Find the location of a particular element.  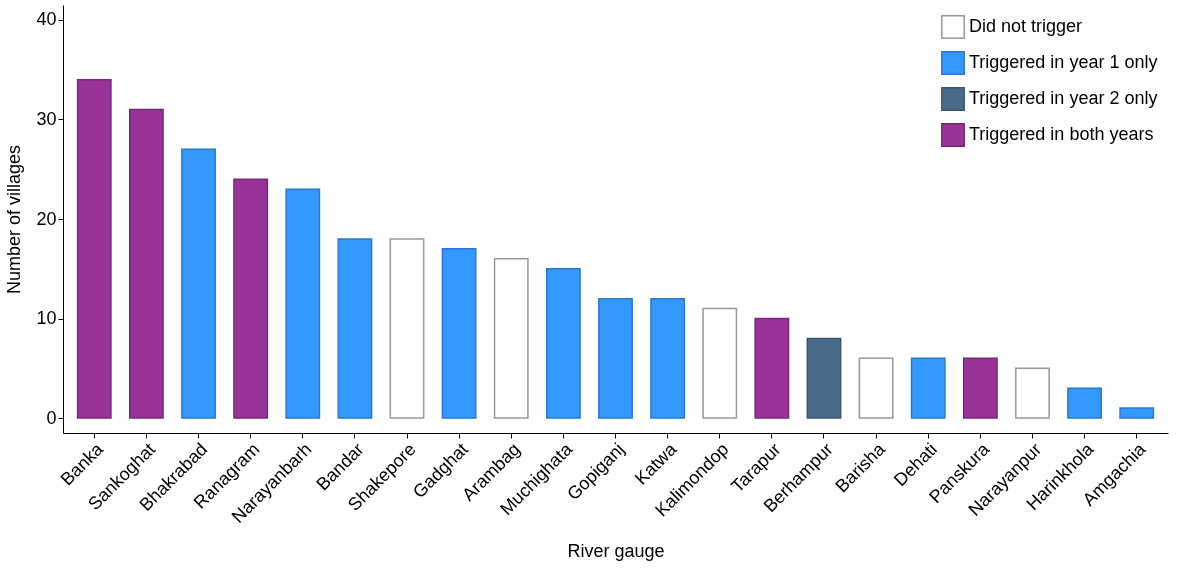

legend-label: Did not trigger is located at coordinates (1026, 26).